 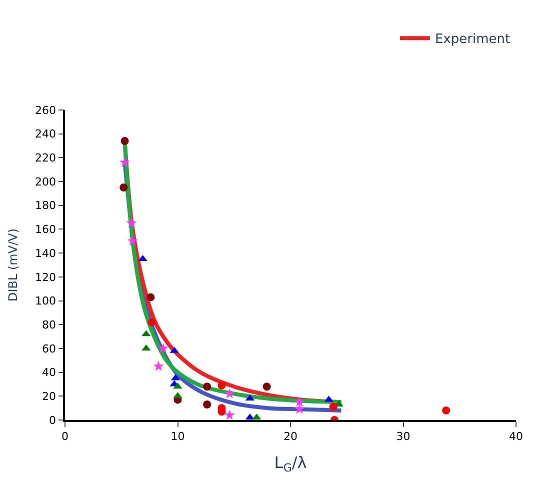 What do you see at coordinates (49, 349) in the screenshot?
I see `y-tick-label: 60` at bounding box center [49, 349].